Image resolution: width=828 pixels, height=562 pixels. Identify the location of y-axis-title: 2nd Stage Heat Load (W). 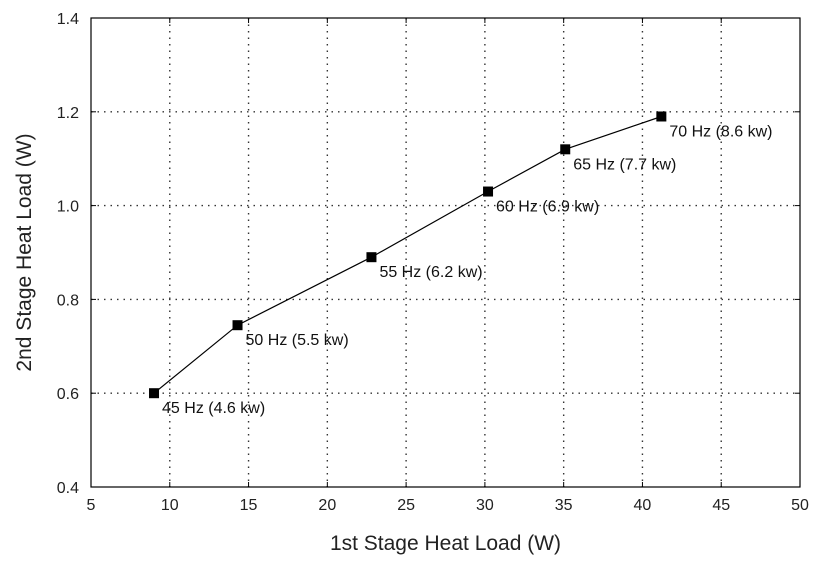
(24, 252).